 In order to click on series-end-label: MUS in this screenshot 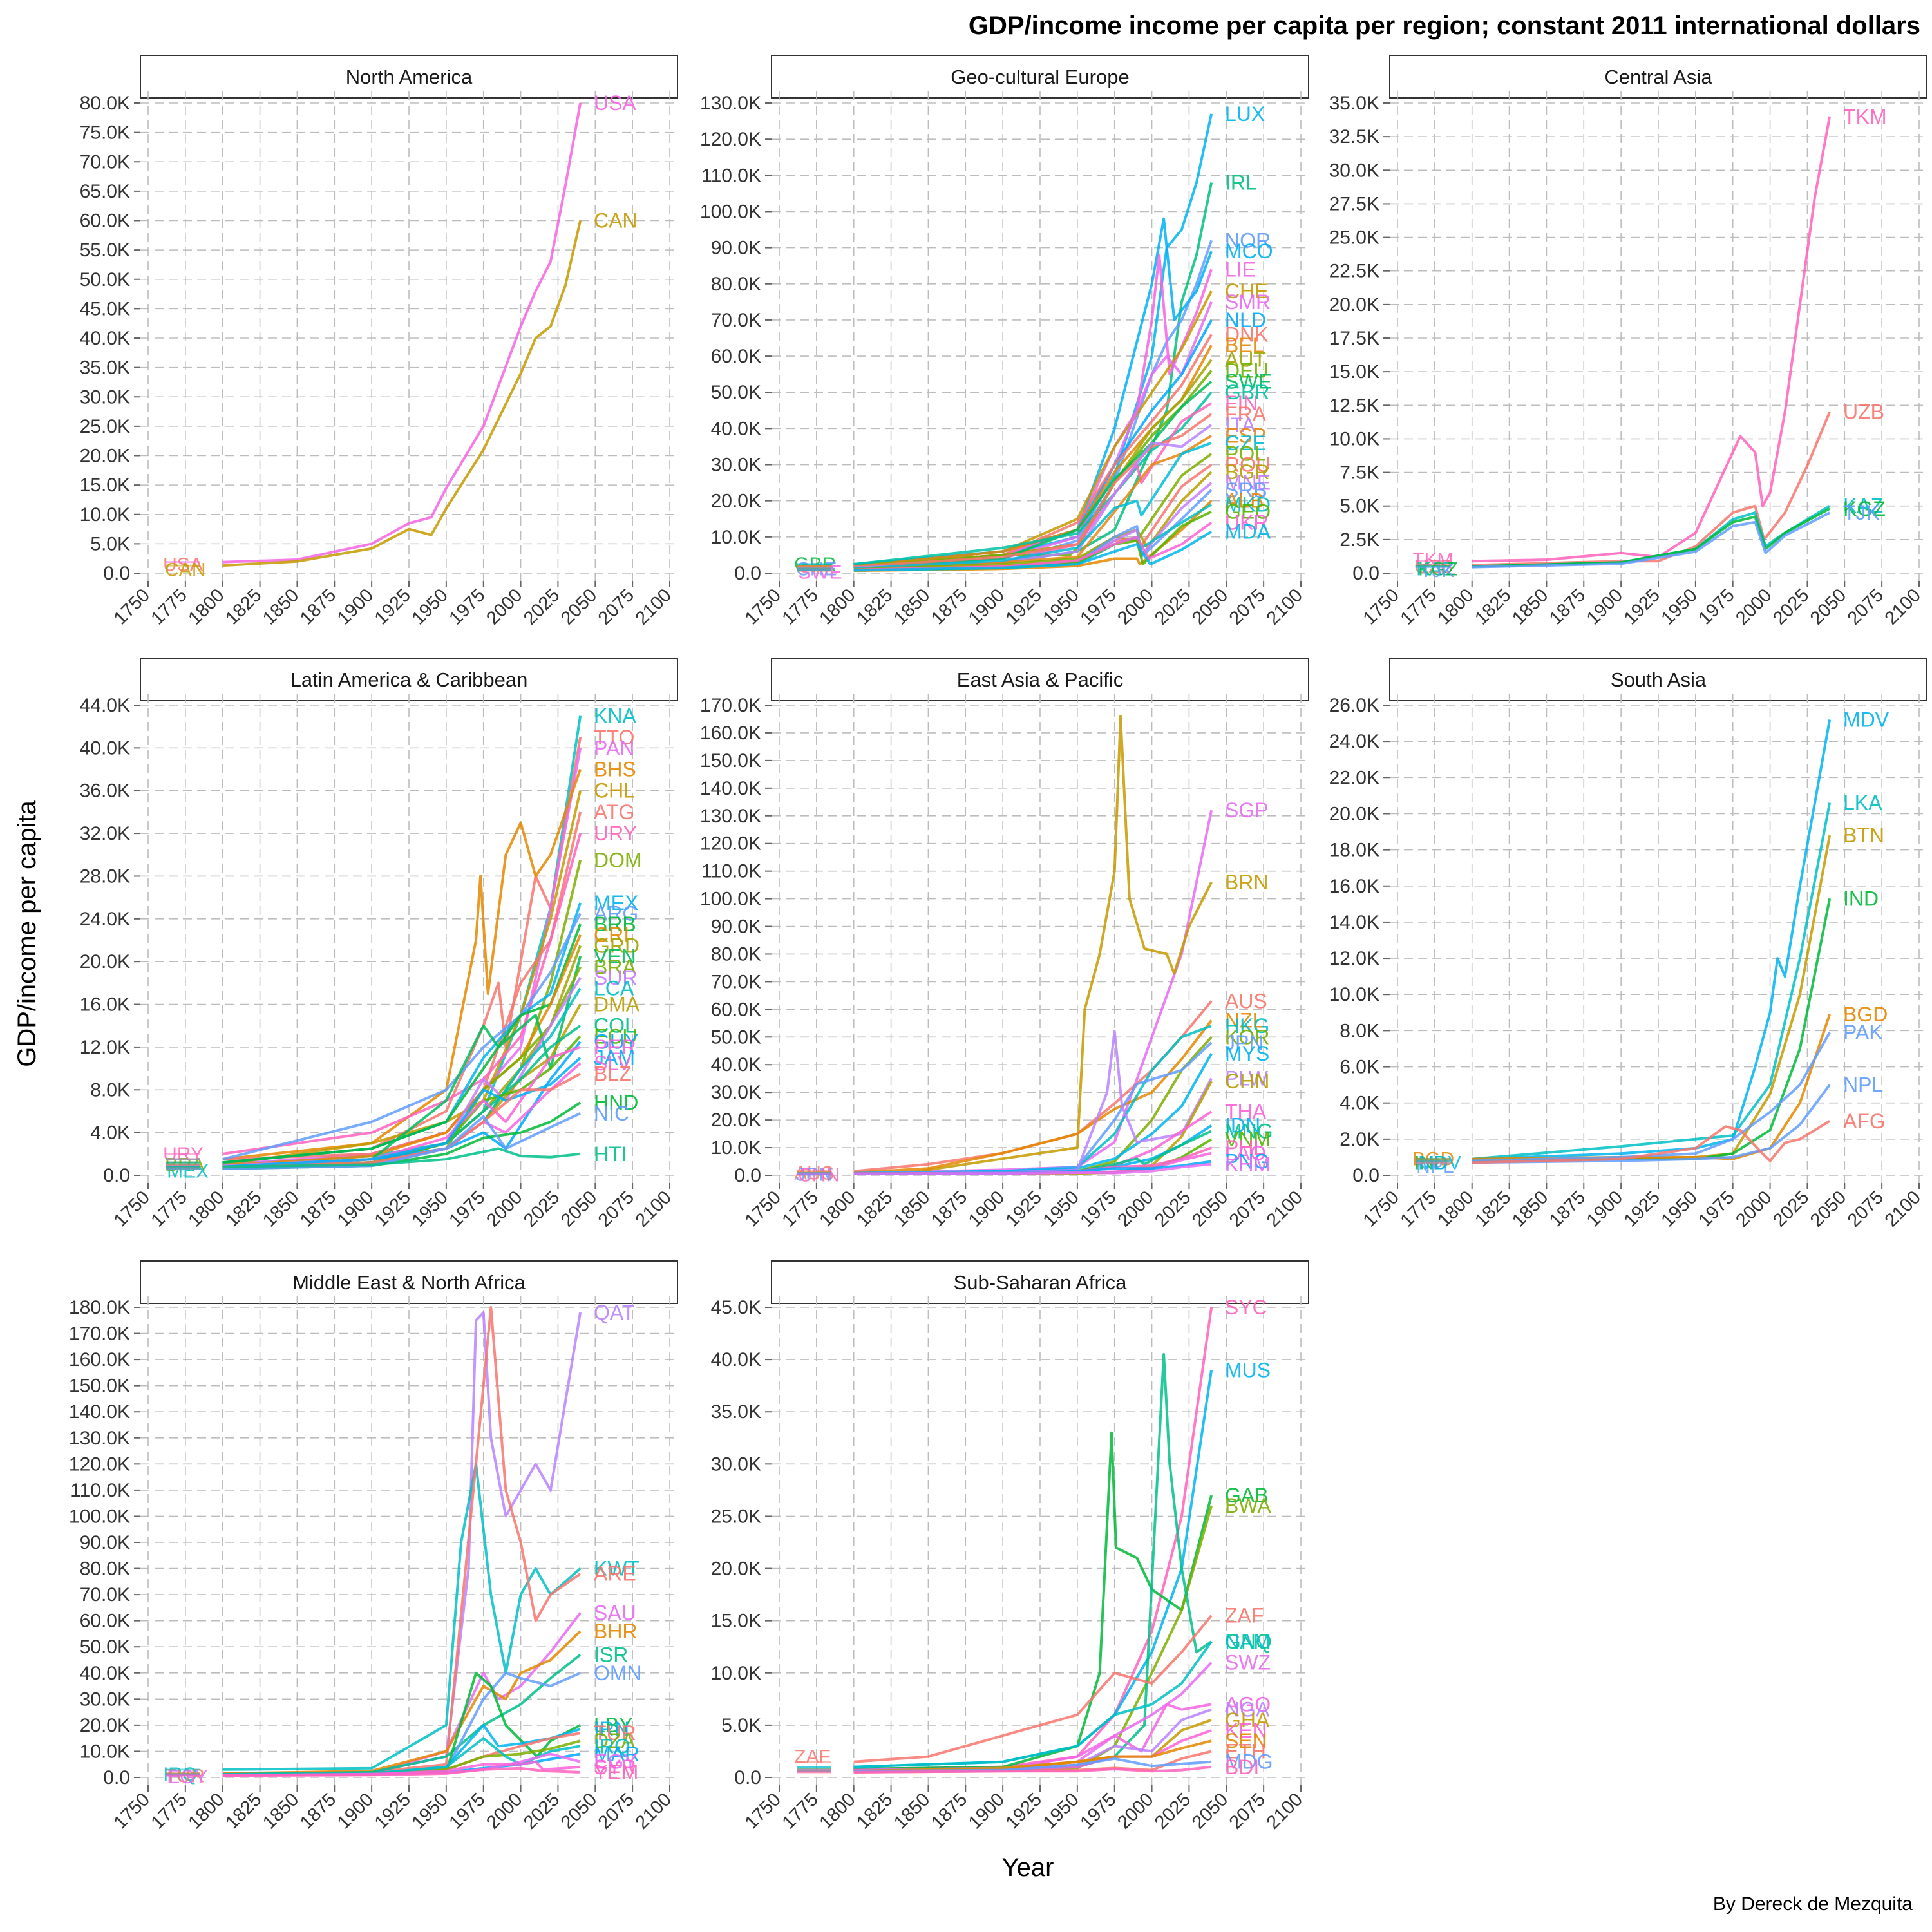, I will do `click(1248, 1370)`.